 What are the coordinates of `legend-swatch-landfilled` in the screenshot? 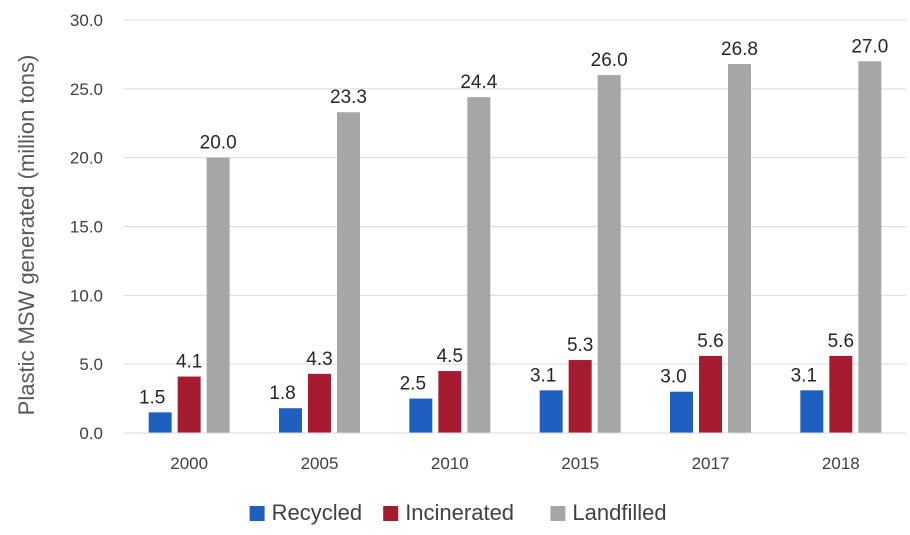 It's located at (558, 513).